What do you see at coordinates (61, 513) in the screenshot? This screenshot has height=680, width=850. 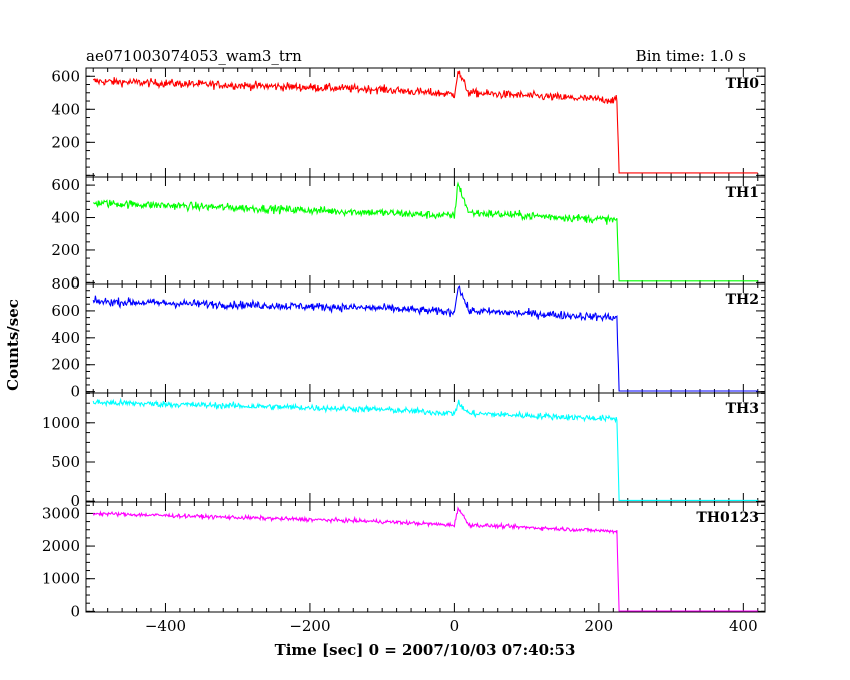 I see `y-tick-label: 3000` at bounding box center [61, 513].